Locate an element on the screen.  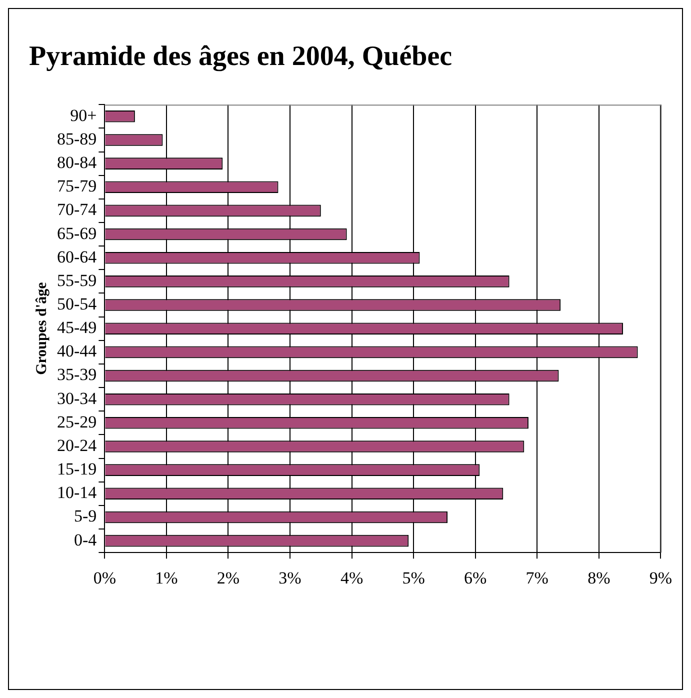
x-tick-label: 9% is located at coordinates (660, 578).